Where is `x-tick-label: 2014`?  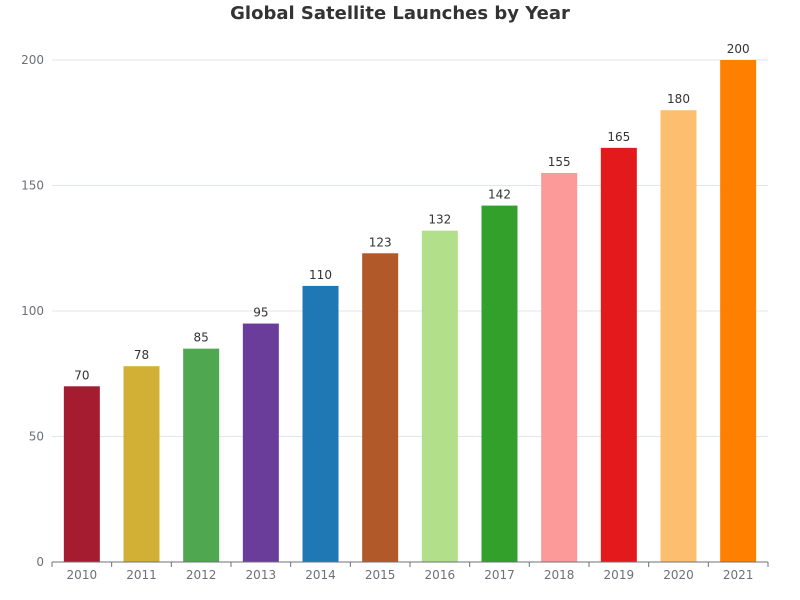
x-tick-label: 2014 is located at coordinates (320, 575).